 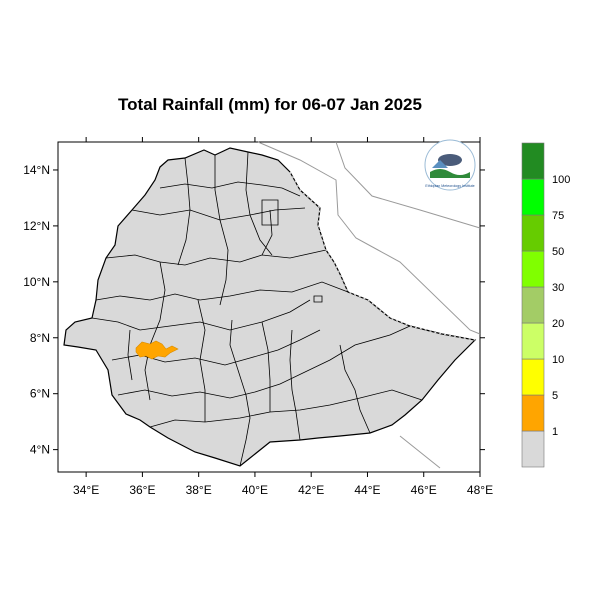 I want to click on x-tick-label: 40°E, so click(x=255, y=490).